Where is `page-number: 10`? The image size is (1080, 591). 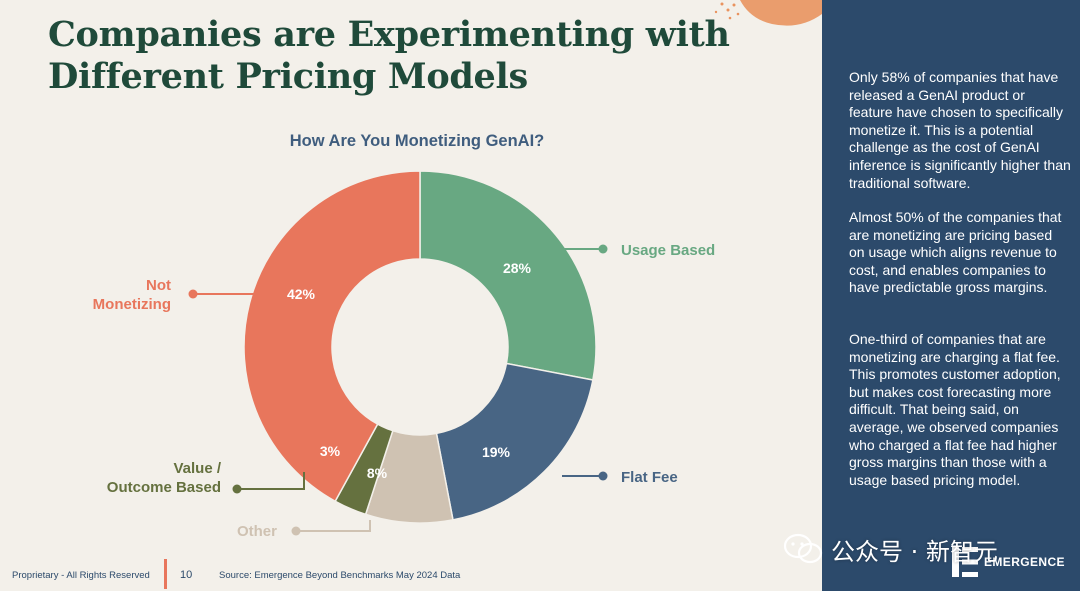 page-number: 10 is located at coordinates (186, 575).